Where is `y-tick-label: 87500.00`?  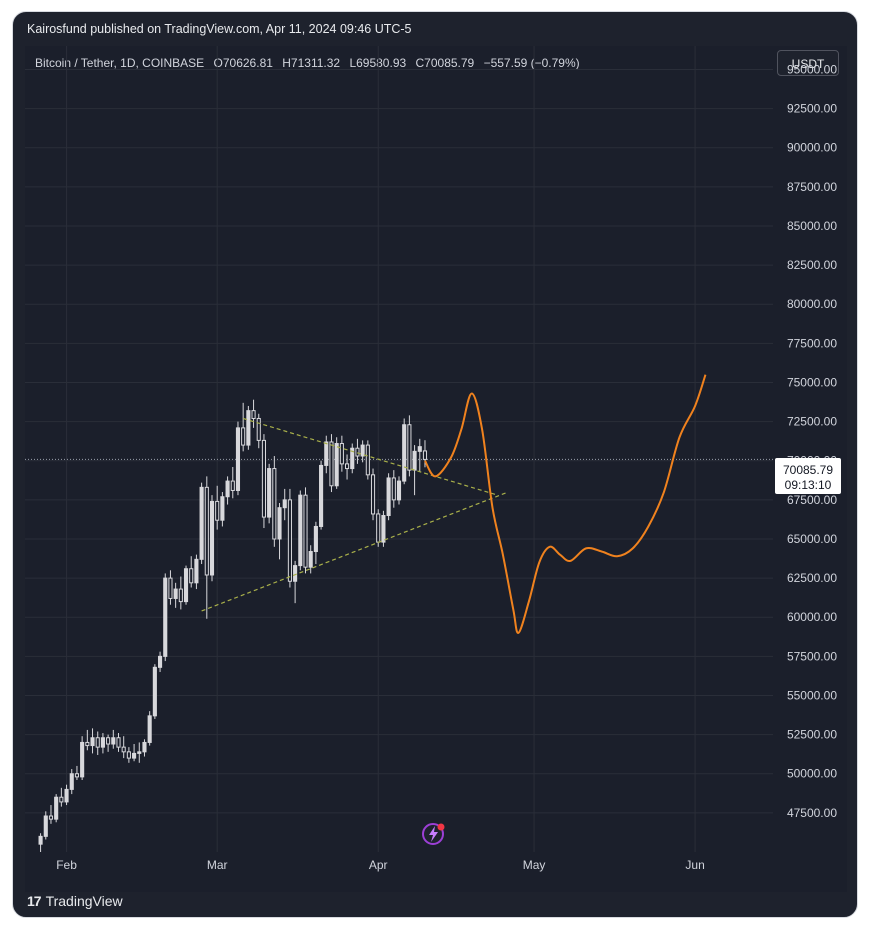 y-tick-label: 87500.00 is located at coordinates (812, 187).